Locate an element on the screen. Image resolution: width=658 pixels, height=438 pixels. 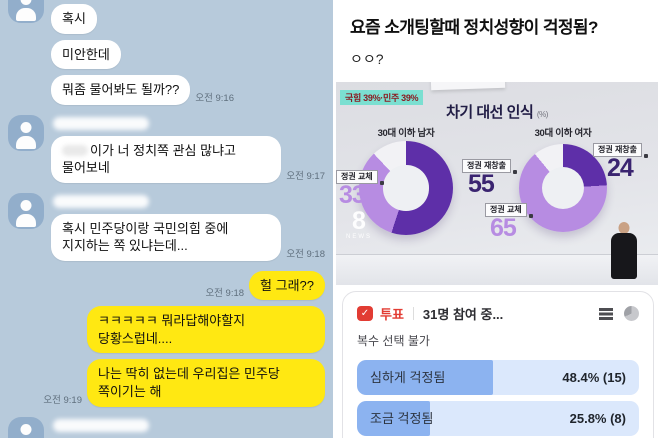
post-body: ㅇㅇ? is located at coordinates (367, 59).